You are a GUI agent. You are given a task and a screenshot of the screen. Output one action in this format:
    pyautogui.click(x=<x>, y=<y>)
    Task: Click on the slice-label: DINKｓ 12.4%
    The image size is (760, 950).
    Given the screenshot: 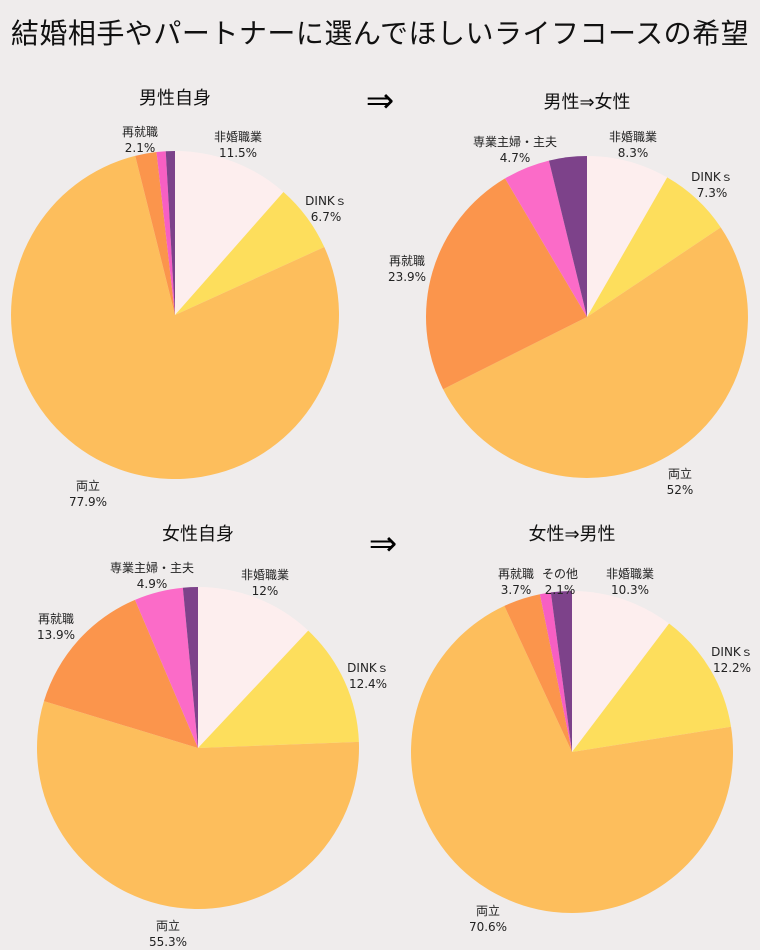 What is the action you would take?
    pyautogui.click(x=368, y=676)
    